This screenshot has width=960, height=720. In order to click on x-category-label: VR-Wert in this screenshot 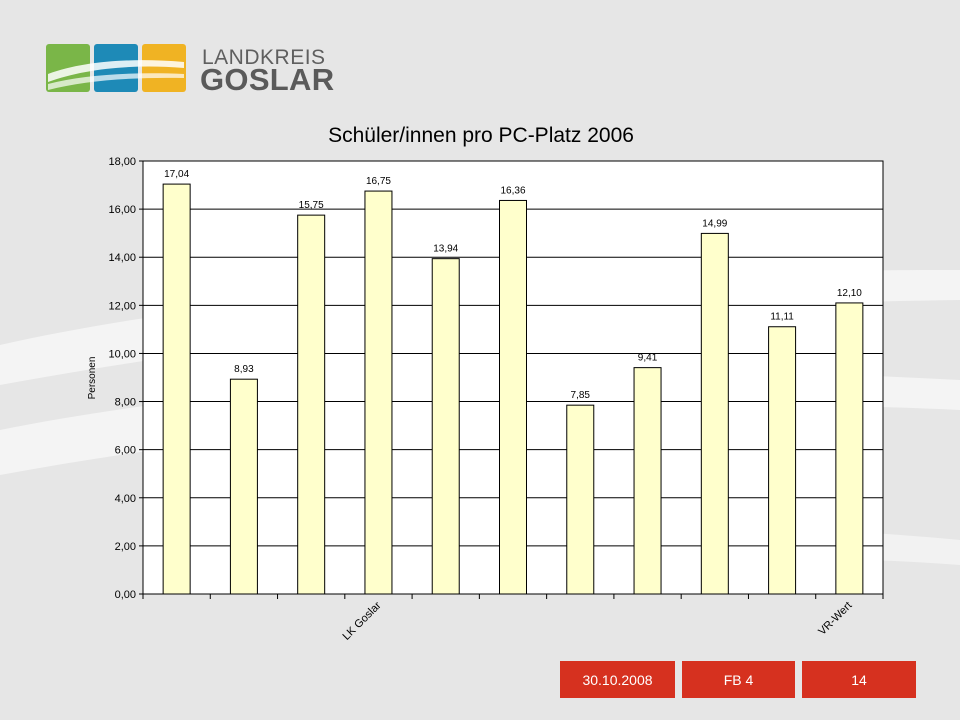, I will do `click(835, 619)`.